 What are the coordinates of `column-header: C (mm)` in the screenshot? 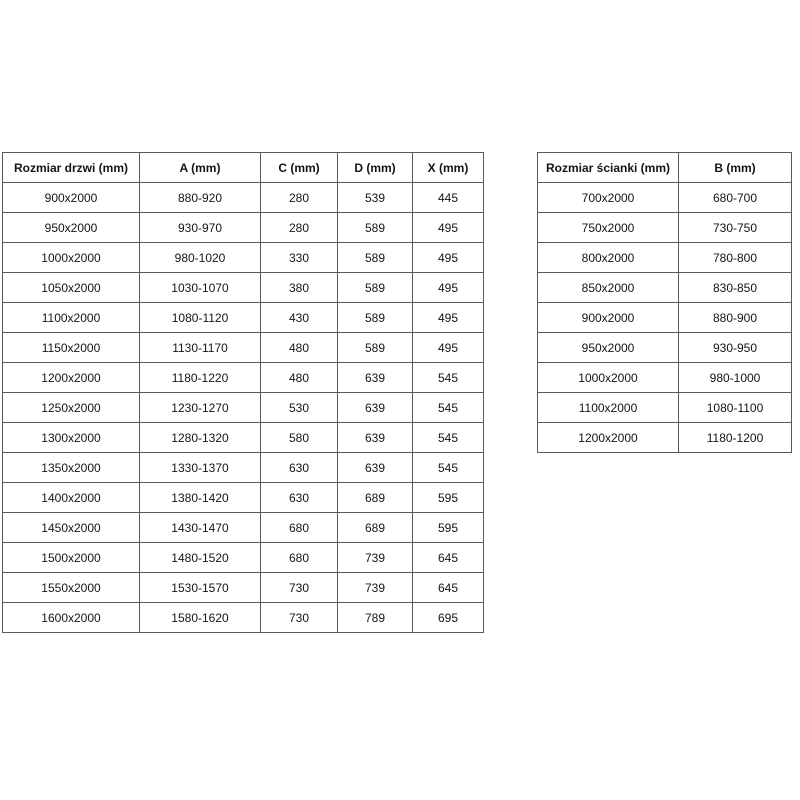 It's located at (299, 167).